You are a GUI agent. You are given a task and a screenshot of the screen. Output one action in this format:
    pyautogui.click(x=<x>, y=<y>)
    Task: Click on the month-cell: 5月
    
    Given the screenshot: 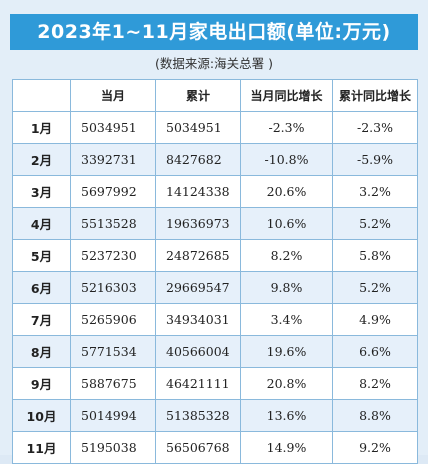 What is the action you would take?
    pyautogui.click(x=41, y=255)
    